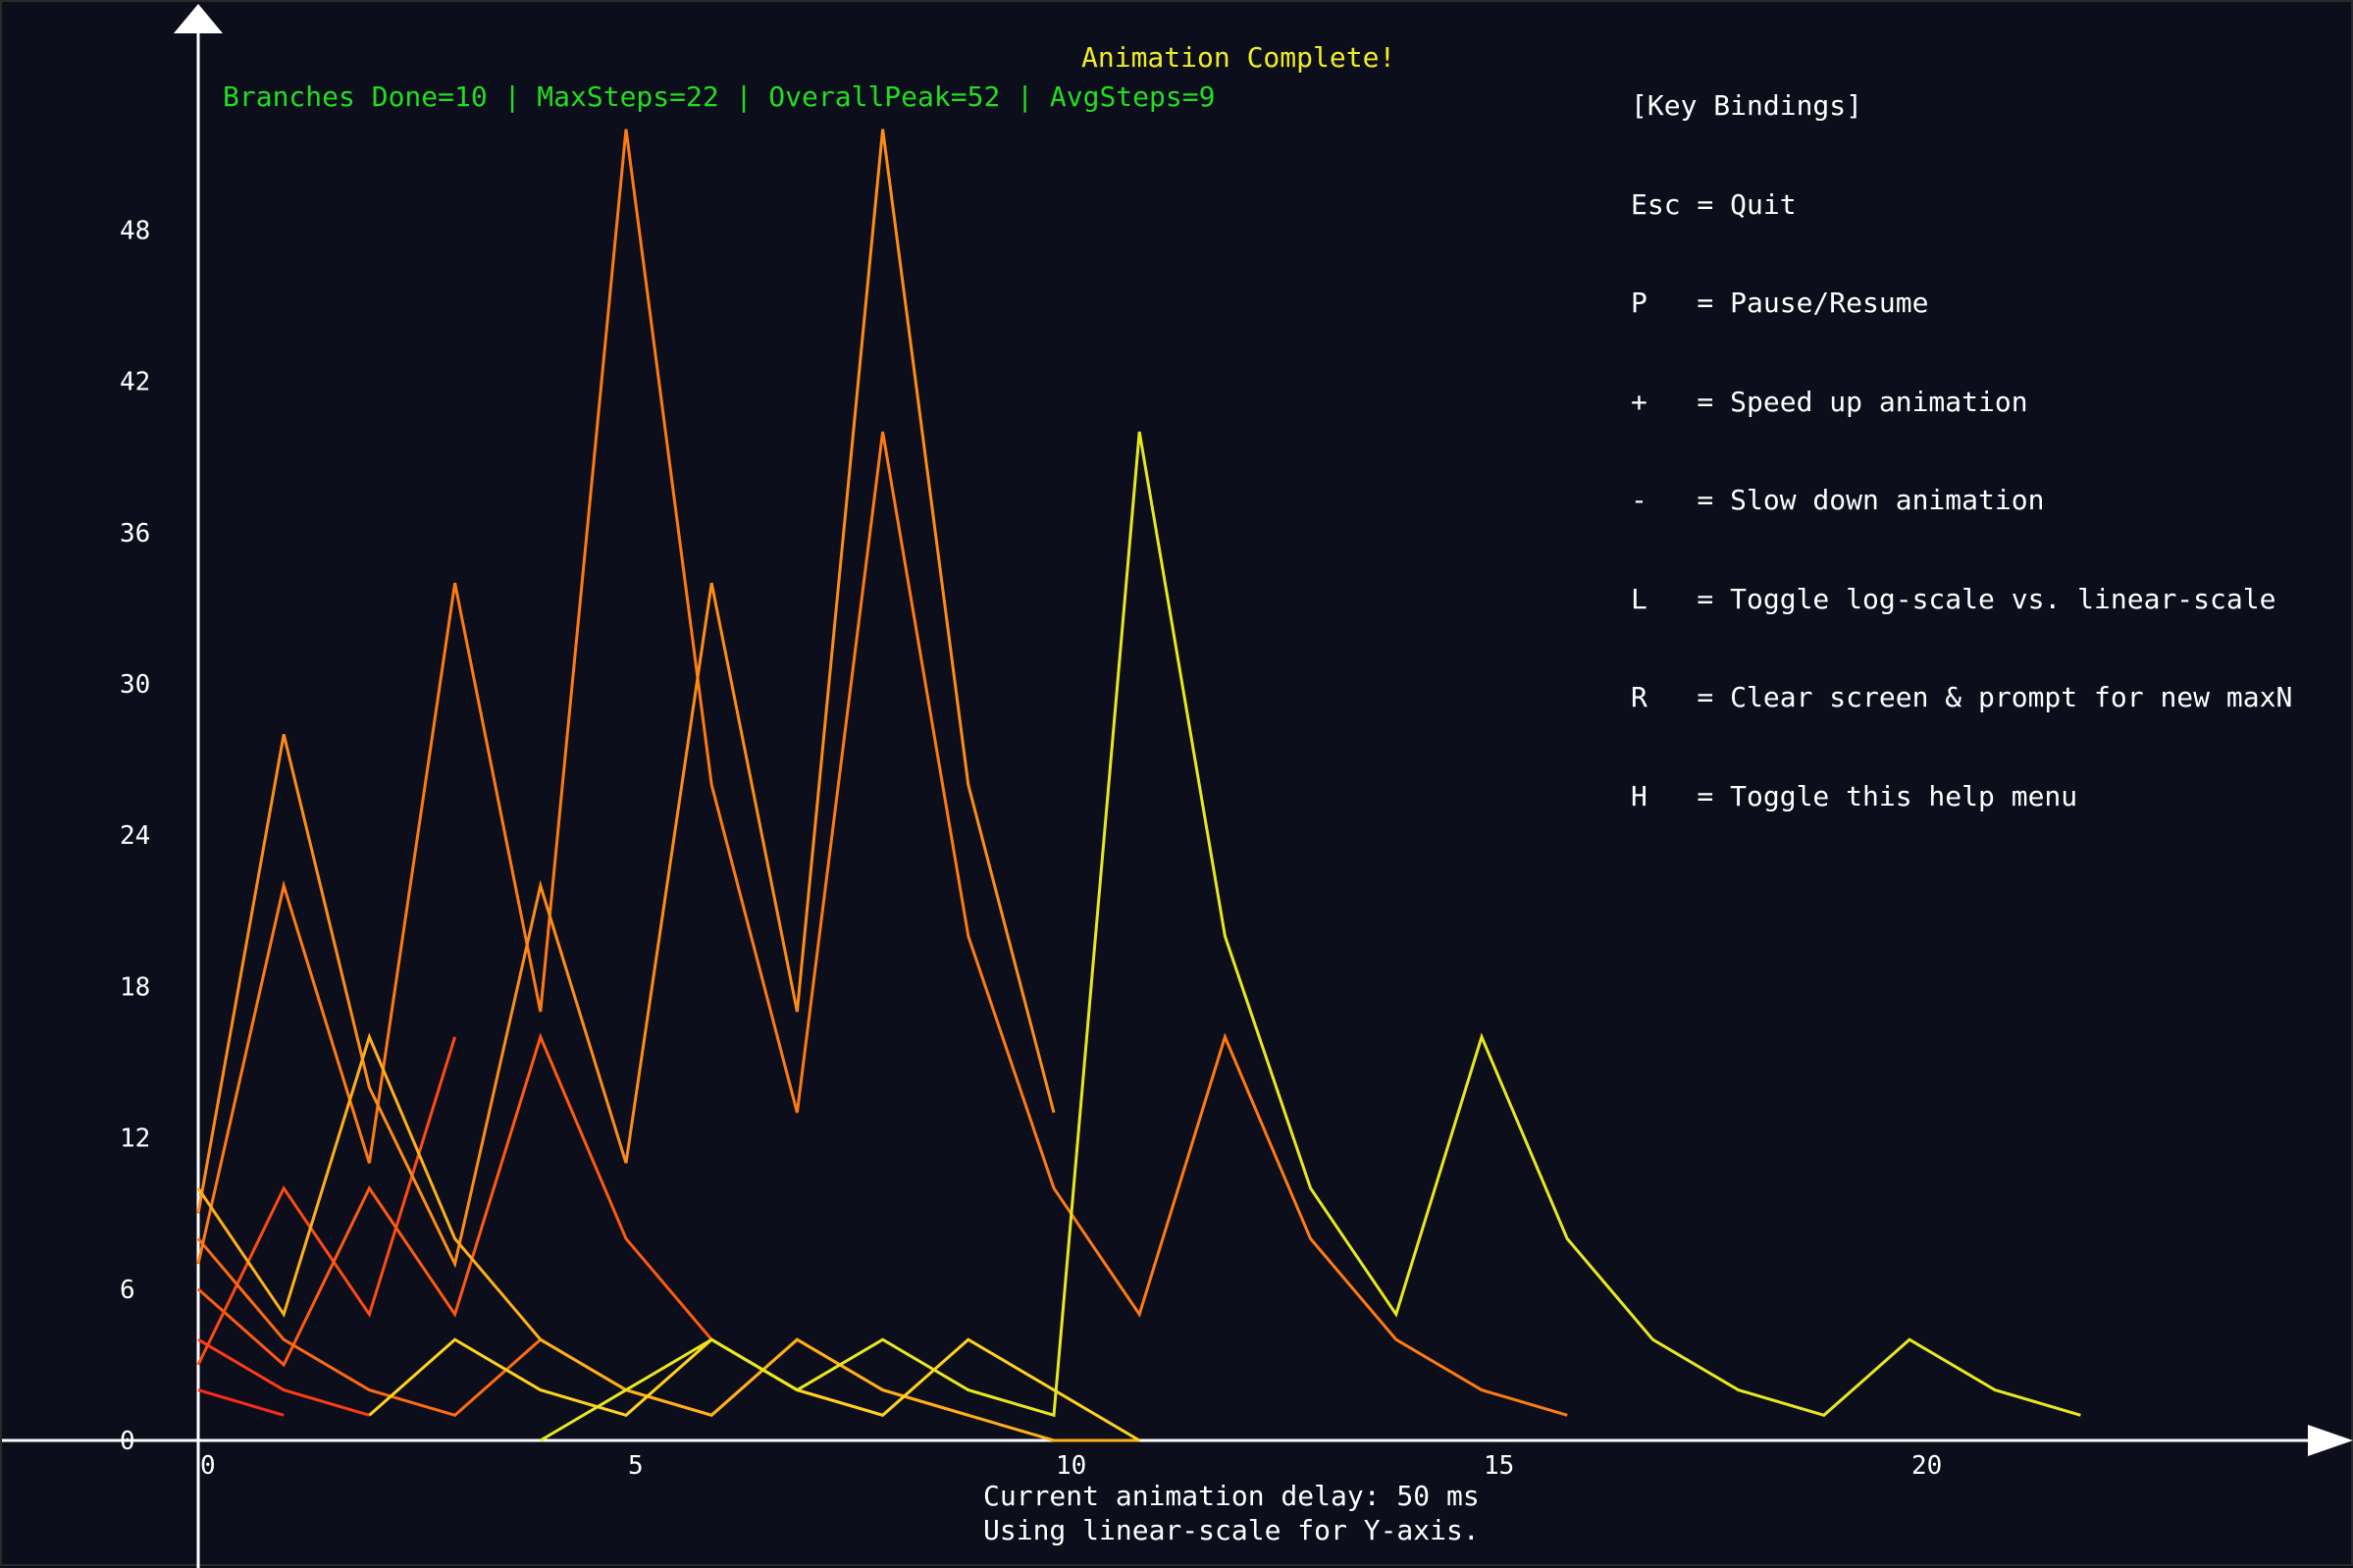 The width and height of the screenshot is (2353, 1568). What do you see at coordinates (1962, 697) in the screenshot?
I see `help-line: R = Clear screen & prompt for new maxN` at bounding box center [1962, 697].